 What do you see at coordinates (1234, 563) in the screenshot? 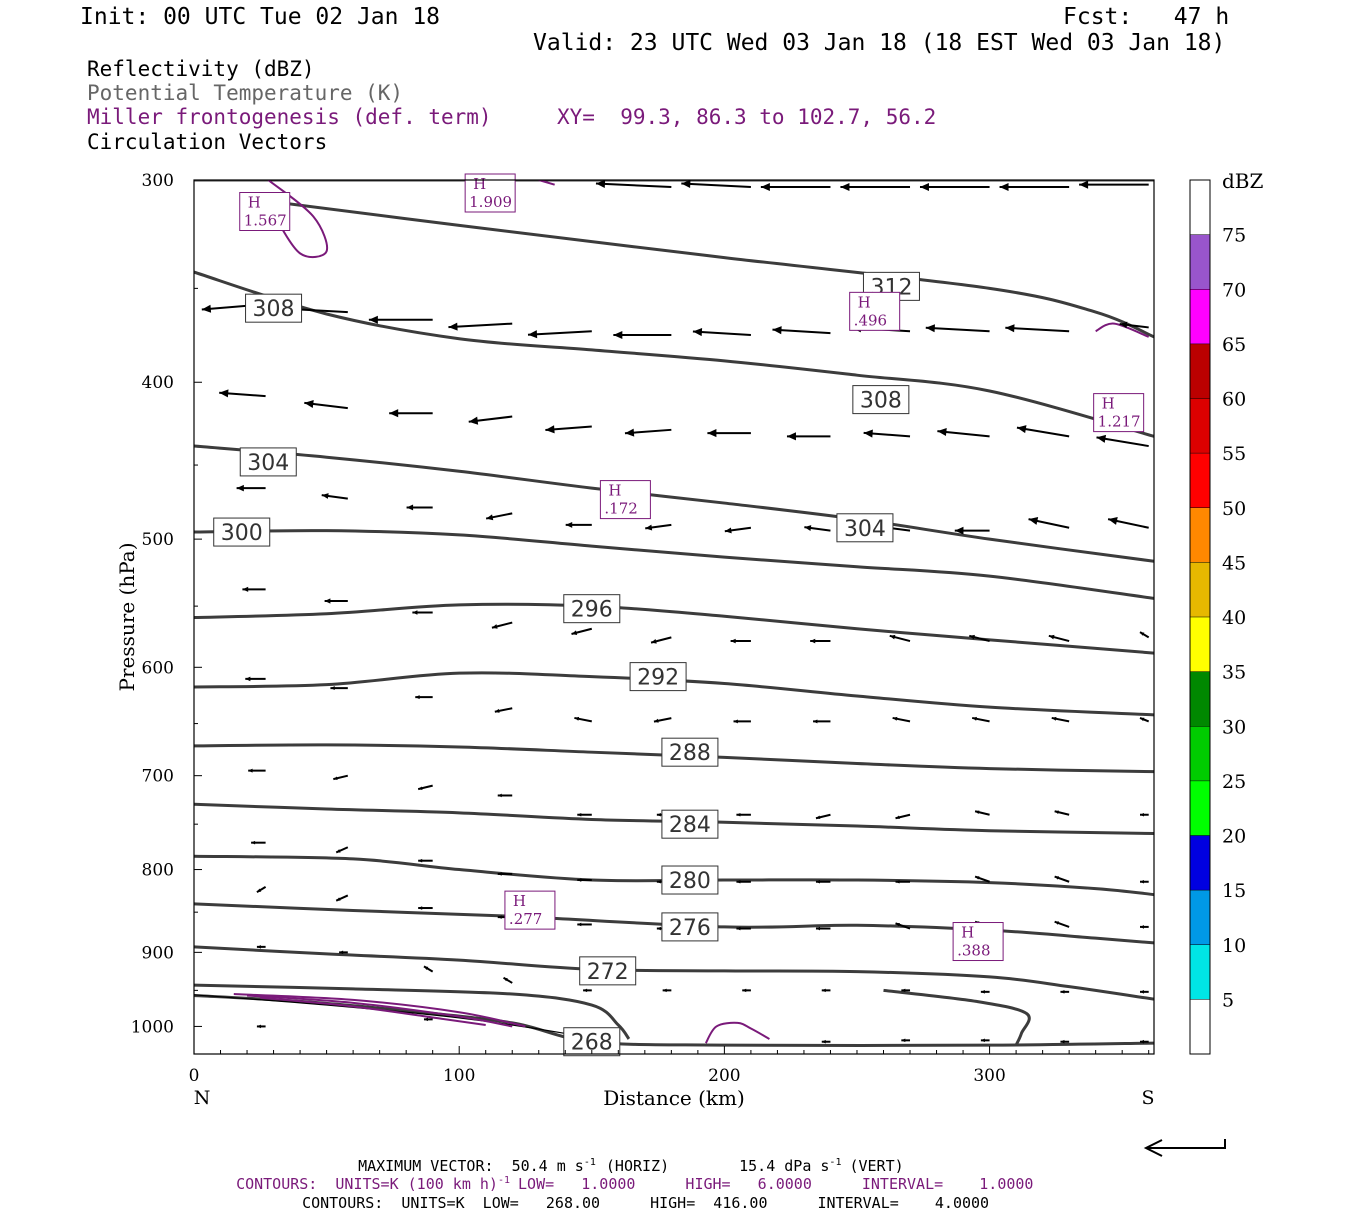
I see `colorbar-level: 45` at bounding box center [1234, 563].